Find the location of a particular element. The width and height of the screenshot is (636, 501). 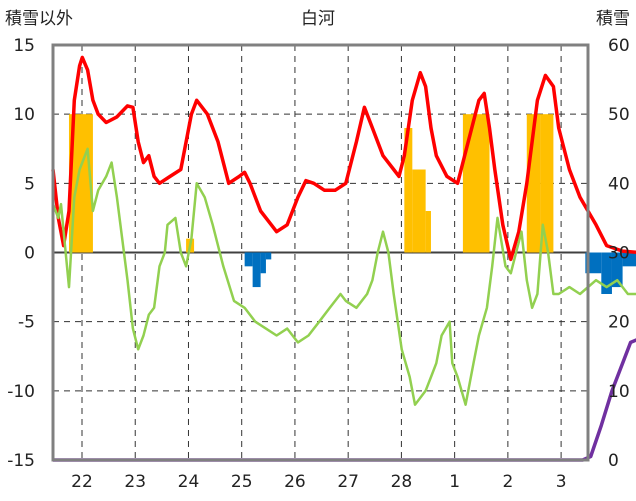

left-tick-label: -5 is located at coordinates (26, 323).